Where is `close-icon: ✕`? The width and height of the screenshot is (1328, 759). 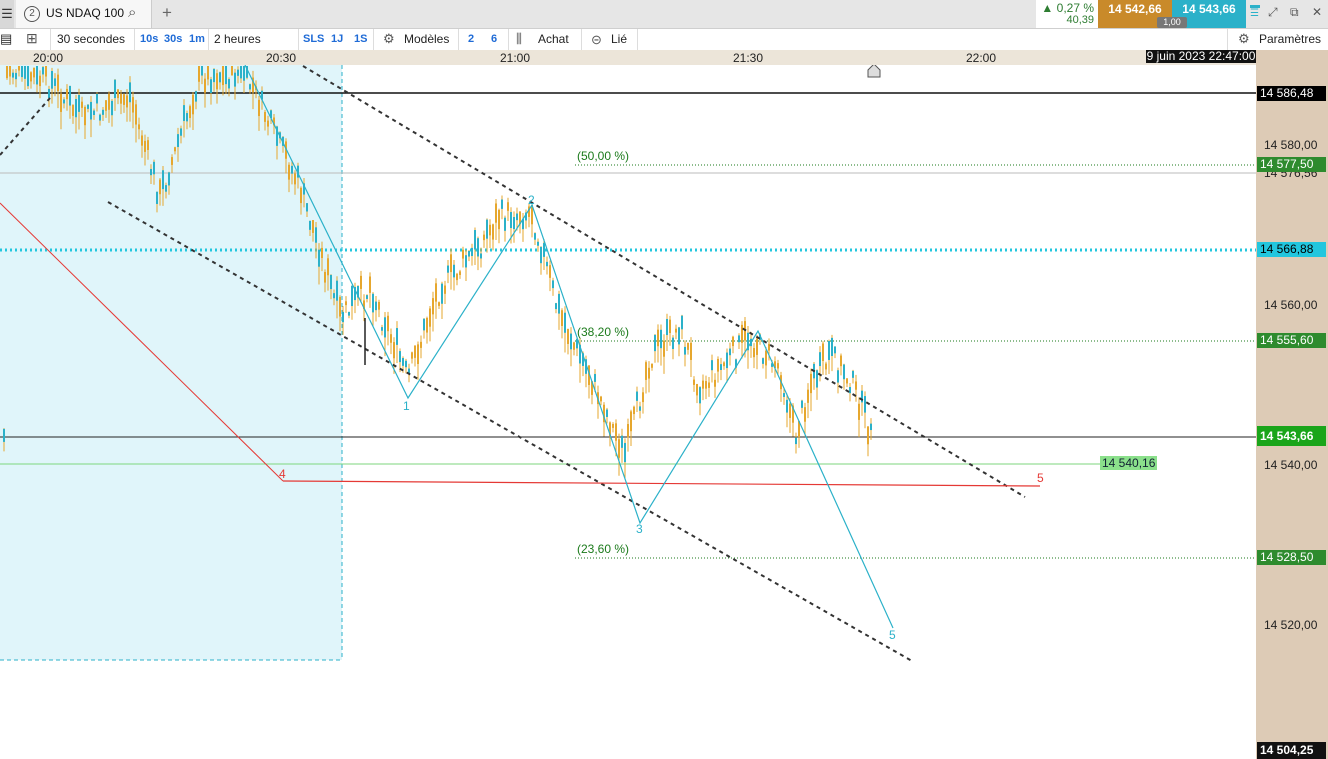 close-icon: ✕ is located at coordinates (1317, 12).